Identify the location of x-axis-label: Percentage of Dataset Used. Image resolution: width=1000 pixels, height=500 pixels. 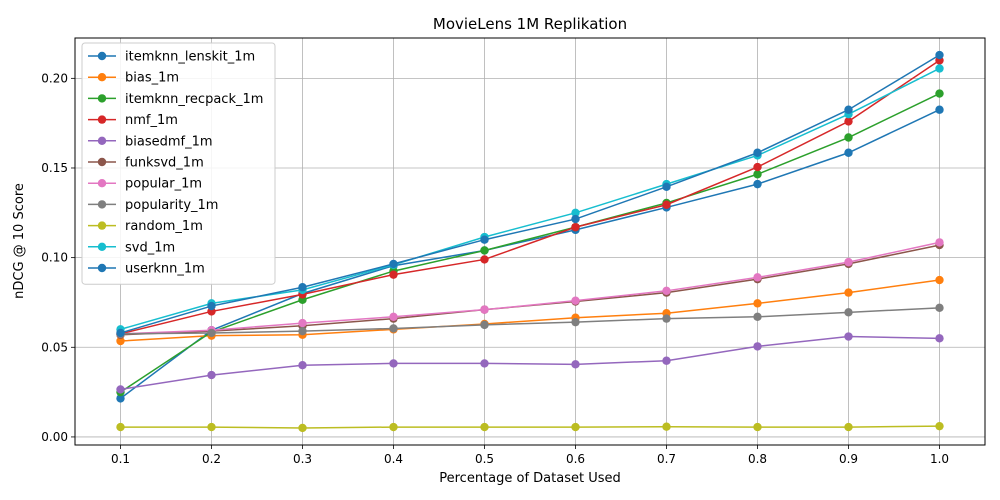
(530, 478).